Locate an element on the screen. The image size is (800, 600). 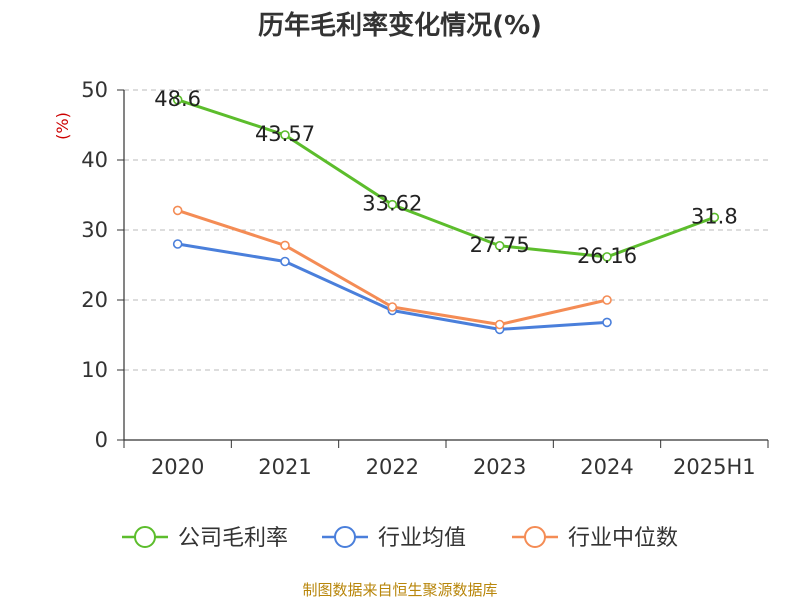
data-label: 48.6 is located at coordinates (177, 99).